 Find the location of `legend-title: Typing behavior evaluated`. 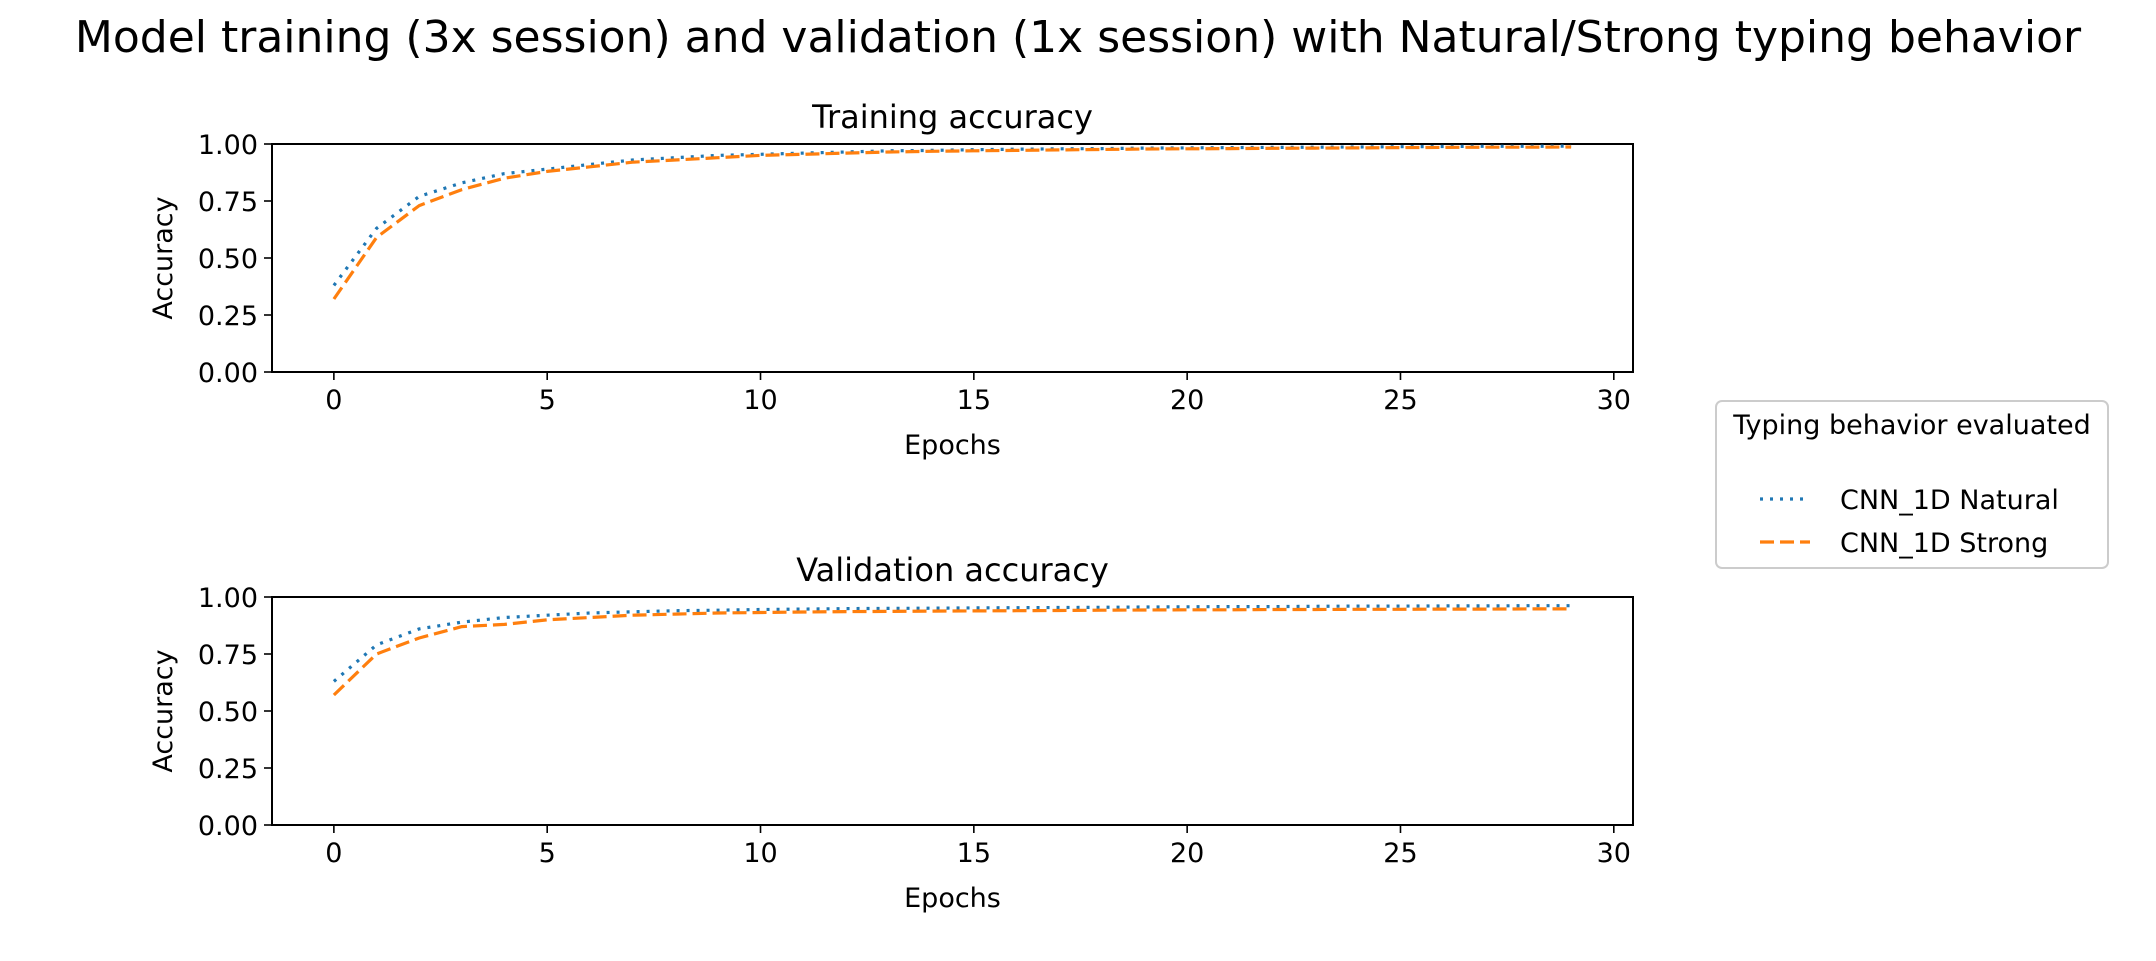

legend-title: Typing behavior evaluated is located at coordinates (1911, 425).